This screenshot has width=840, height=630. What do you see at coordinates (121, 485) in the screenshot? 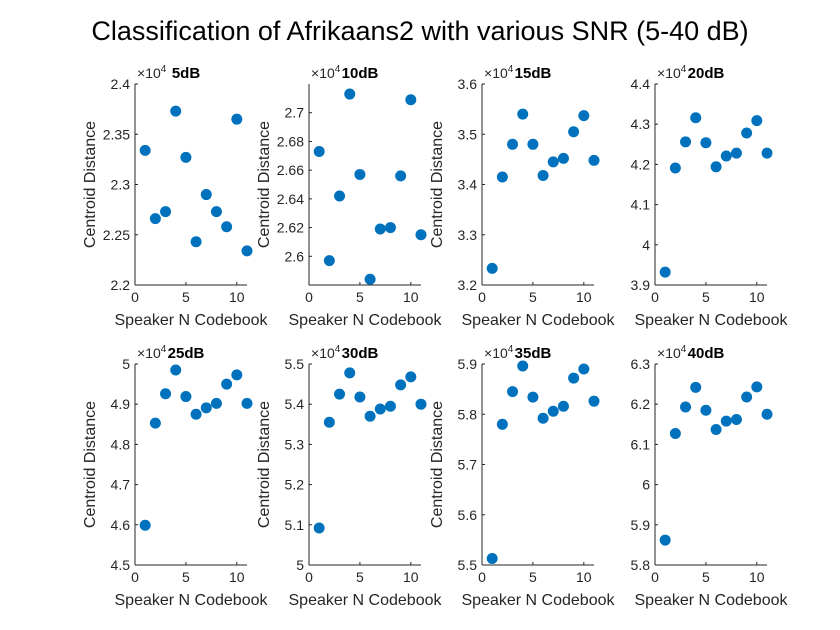
I see `y-tick-label: 4.7` at bounding box center [121, 485].